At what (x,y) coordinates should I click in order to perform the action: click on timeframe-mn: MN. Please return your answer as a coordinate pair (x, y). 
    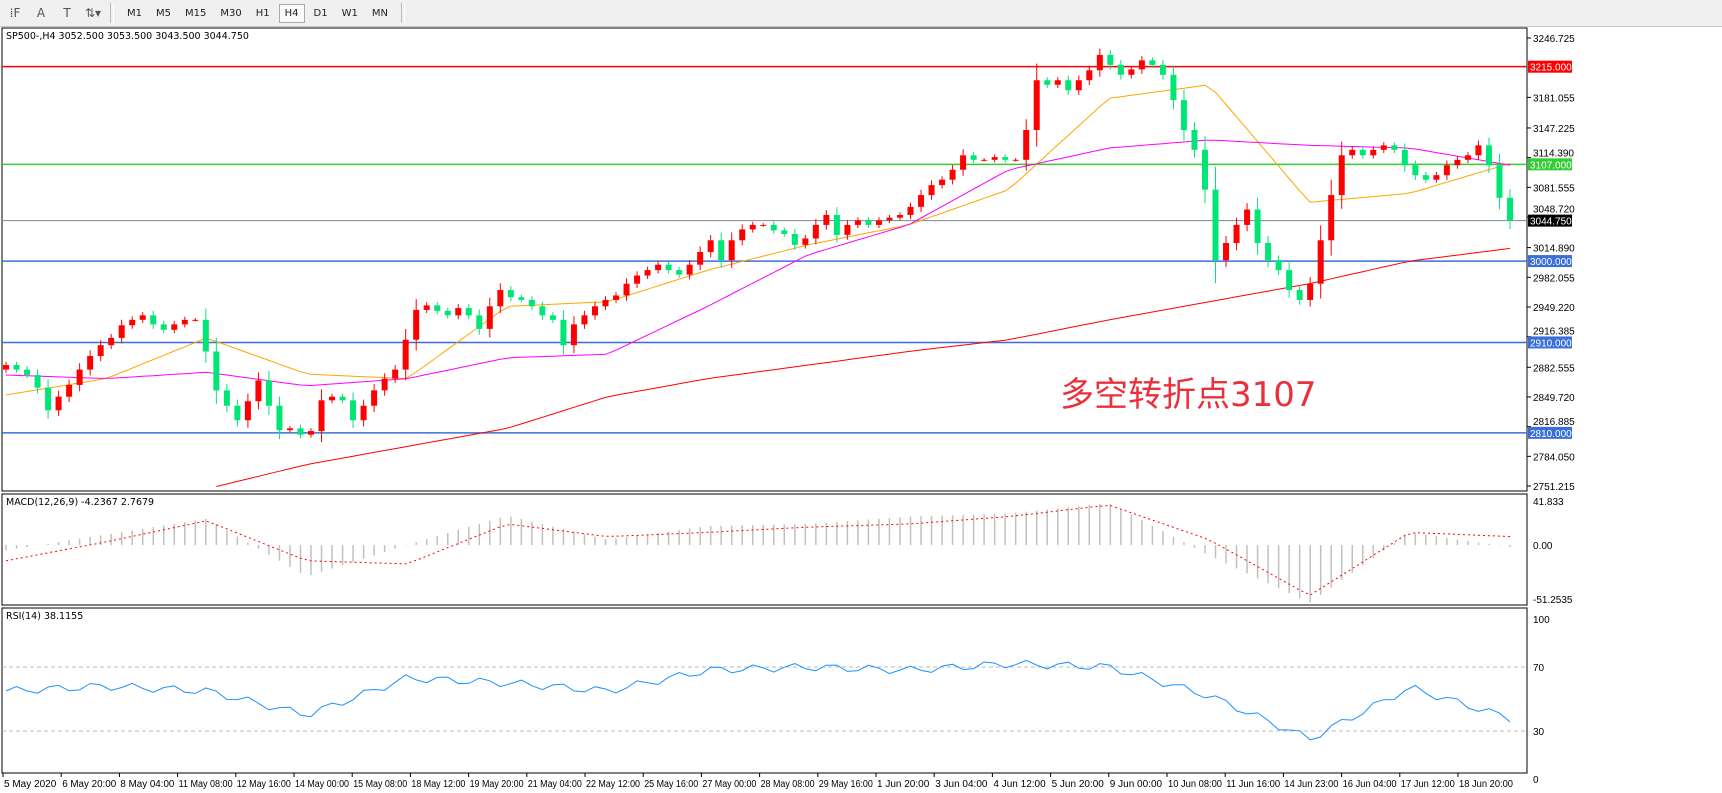
    Looking at the image, I should click on (379, 13).